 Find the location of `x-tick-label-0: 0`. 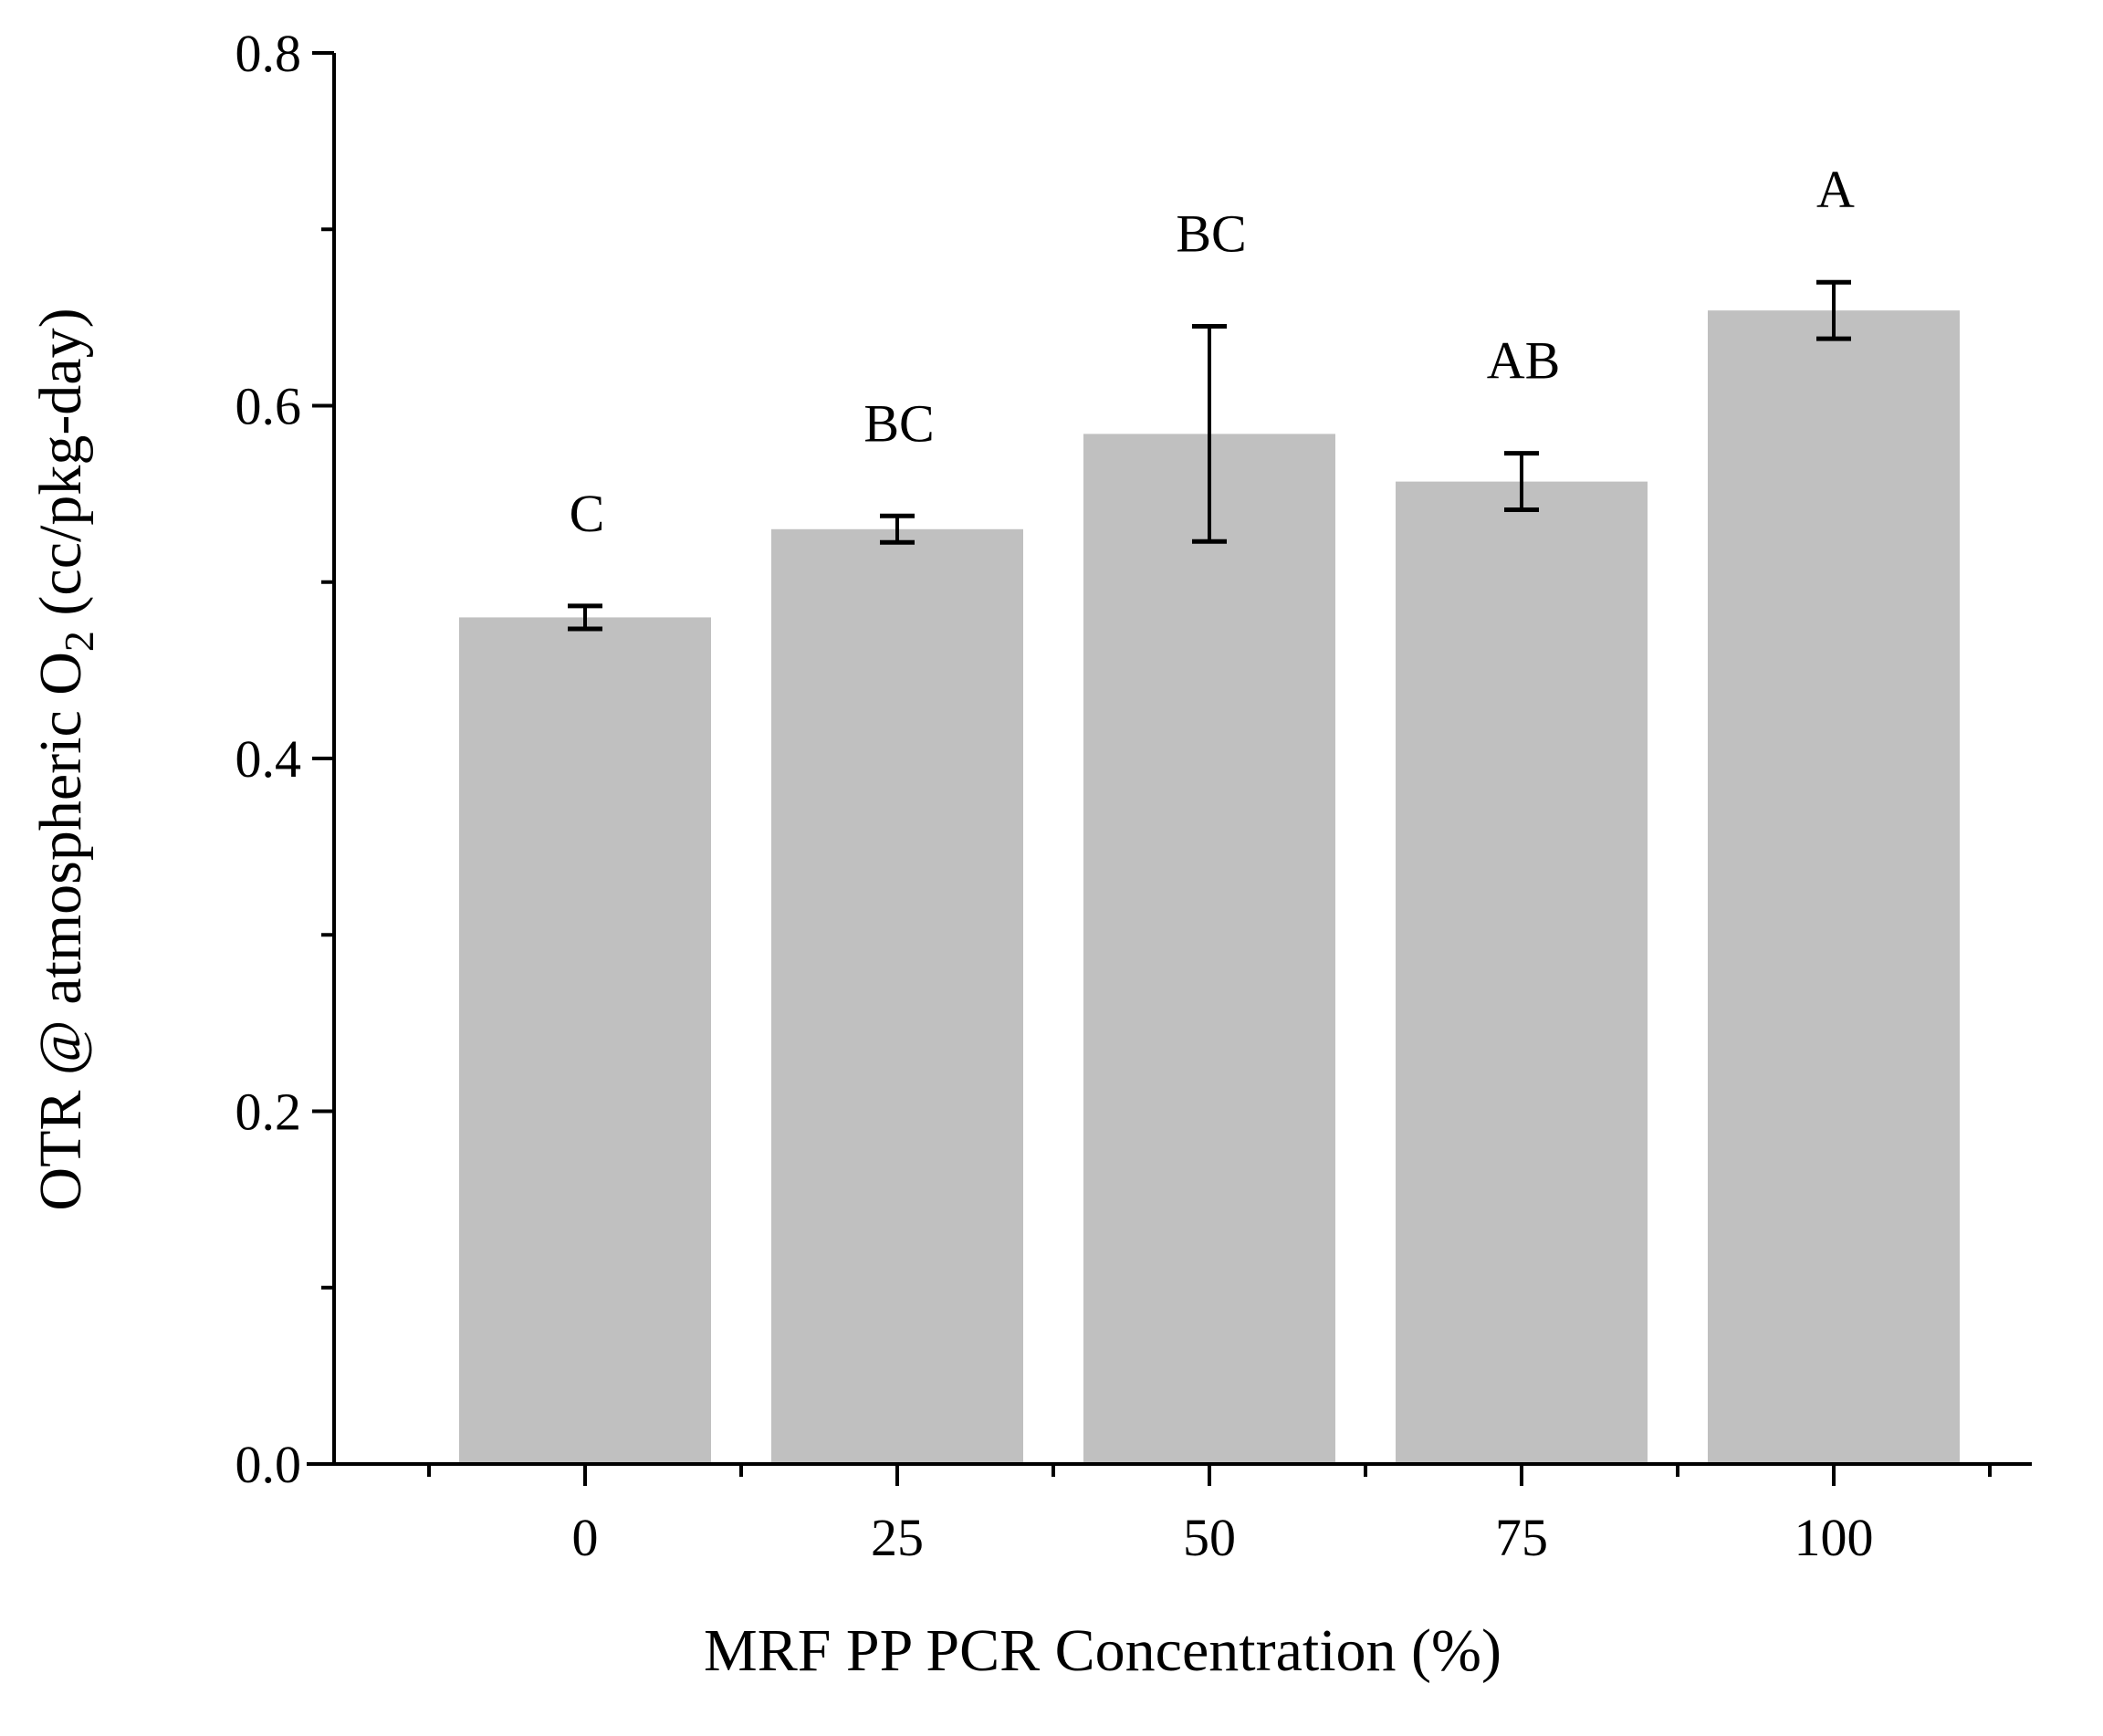

x-tick-label-0: 0 is located at coordinates (585, 1537).